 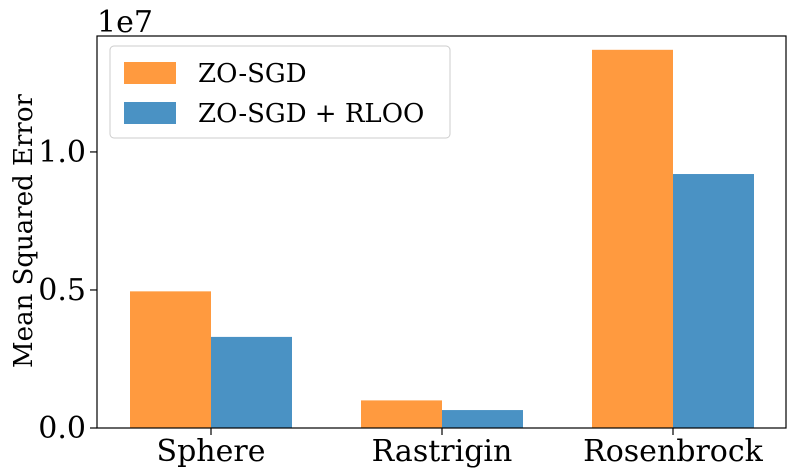 I want to click on legend-label-zo-sgd: ZO-SGD, so click(x=252, y=74).